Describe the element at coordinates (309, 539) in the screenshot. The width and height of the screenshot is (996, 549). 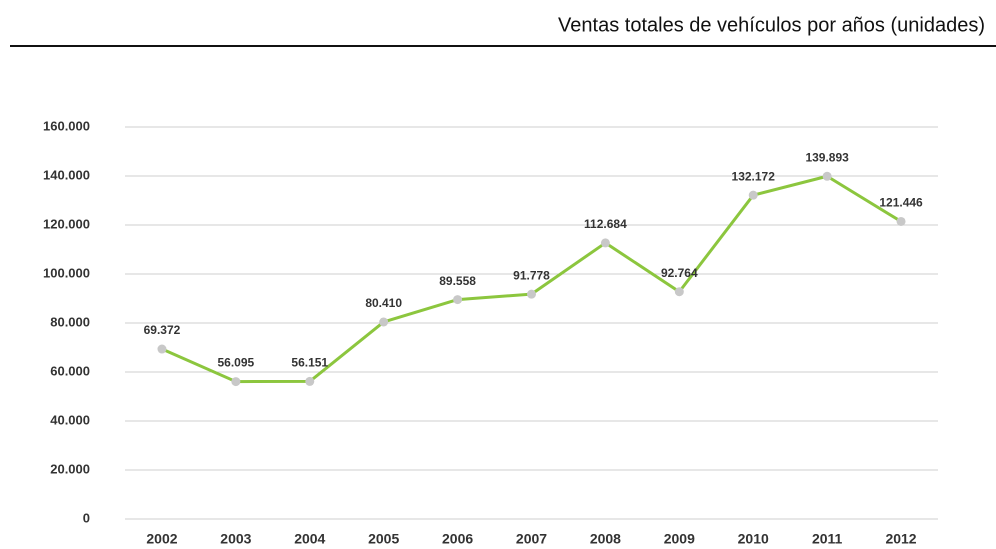
I see `x-tick-label: 2004` at that location.